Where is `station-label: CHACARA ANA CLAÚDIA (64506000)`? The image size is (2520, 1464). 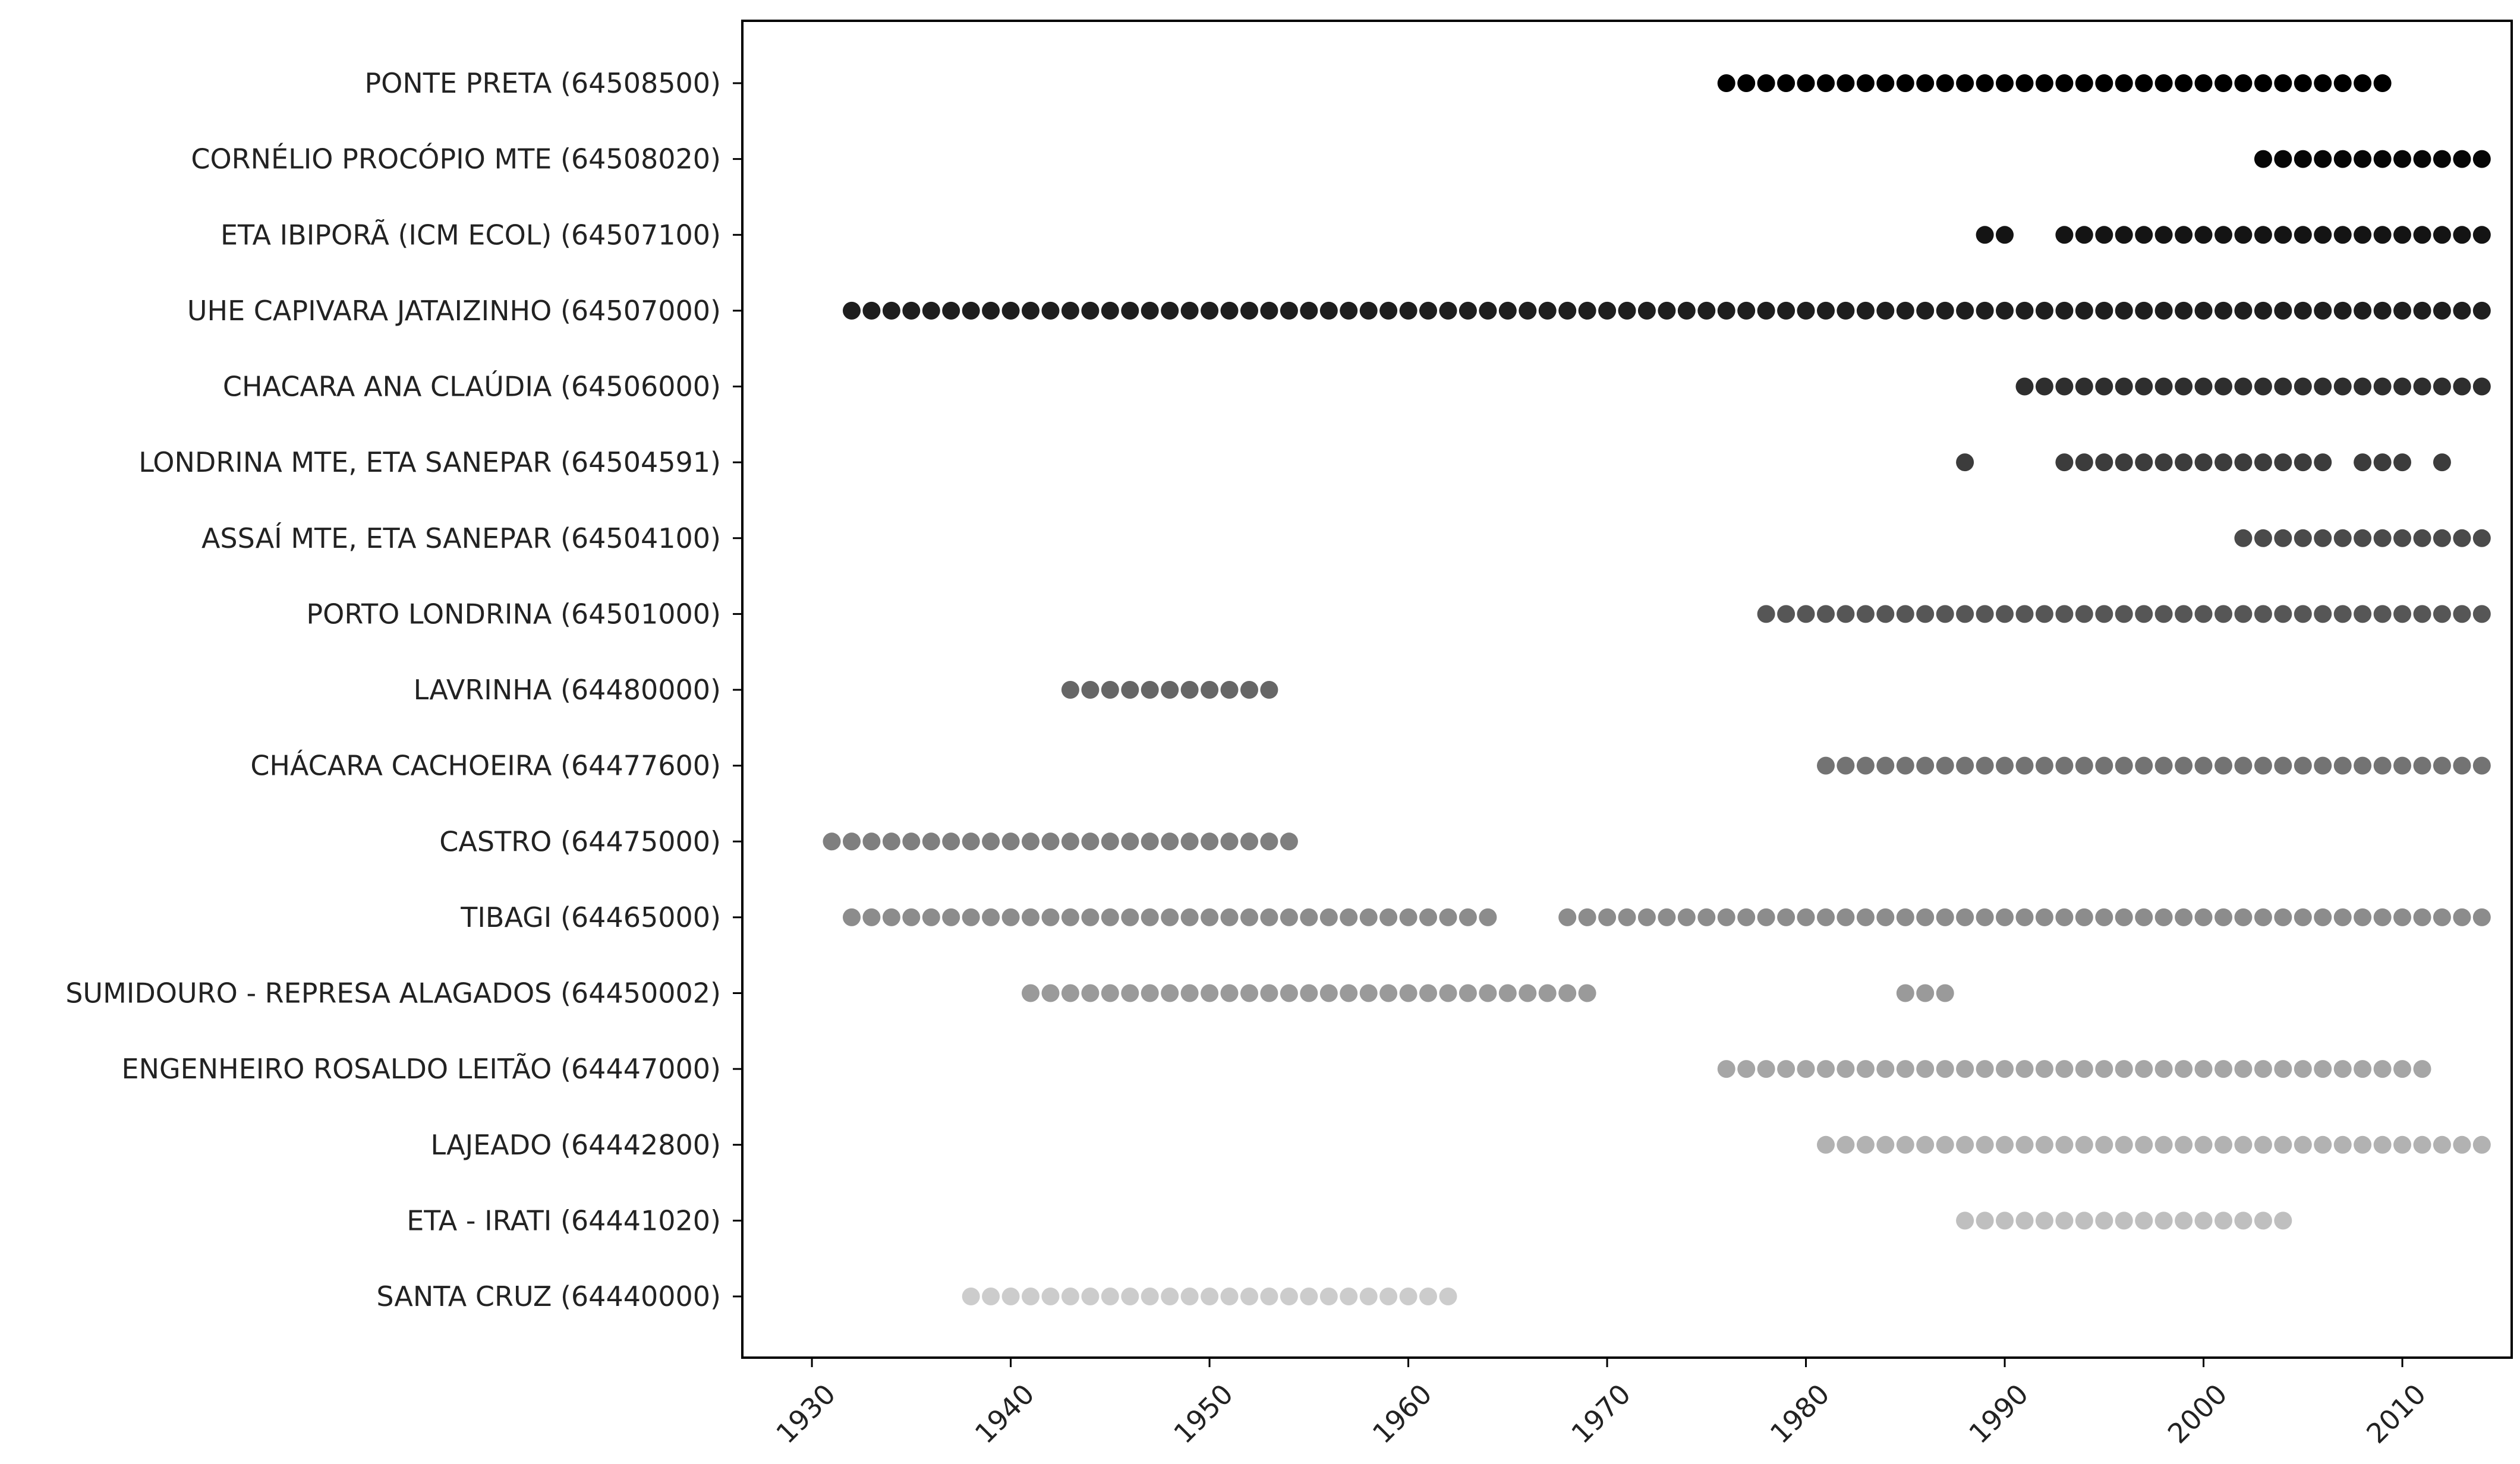
station-label: CHACARA ANA CLAÚDIA (64506000) is located at coordinates (472, 387).